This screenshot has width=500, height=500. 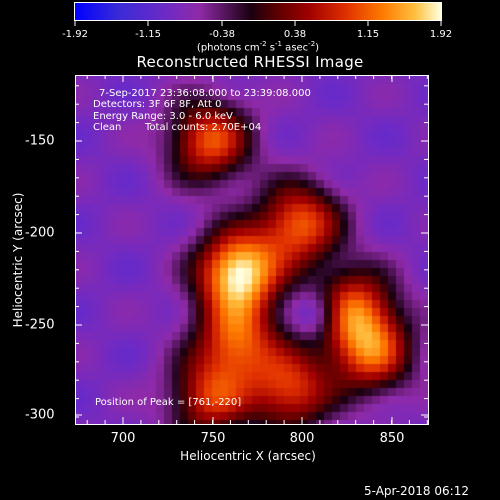 I want to click on colorbar-unit: (photons cm-2 s-1 asec-2), so click(x=258, y=47).